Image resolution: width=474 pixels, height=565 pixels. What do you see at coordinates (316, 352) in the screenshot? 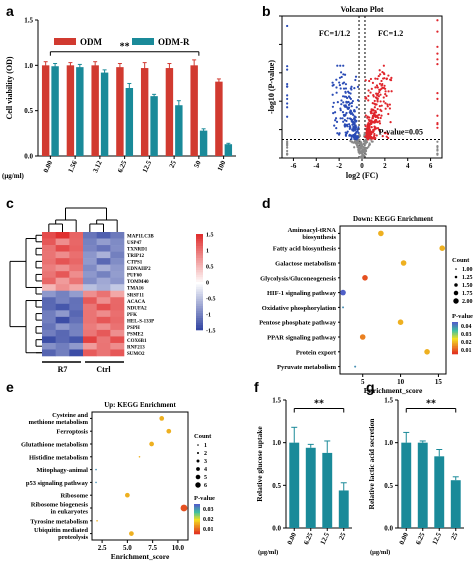
I see `panel-d-category-label: Protein export` at bounding box center [316, 352].